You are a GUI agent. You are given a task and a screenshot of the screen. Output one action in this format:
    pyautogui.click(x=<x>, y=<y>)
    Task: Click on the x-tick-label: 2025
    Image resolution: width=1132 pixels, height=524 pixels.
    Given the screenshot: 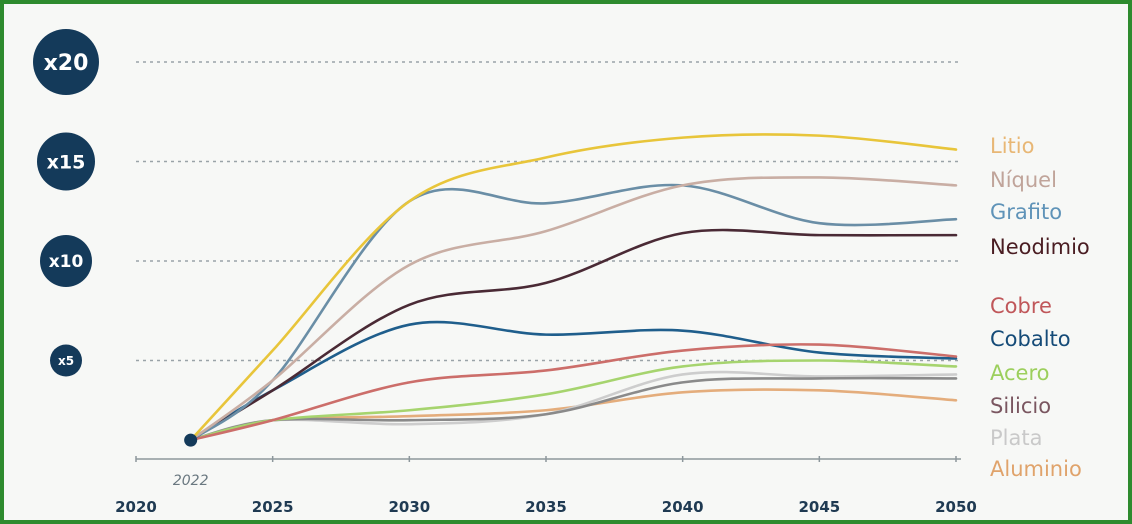 What is the action you would take?
    pyautogui.click(x=273, y=507)
    